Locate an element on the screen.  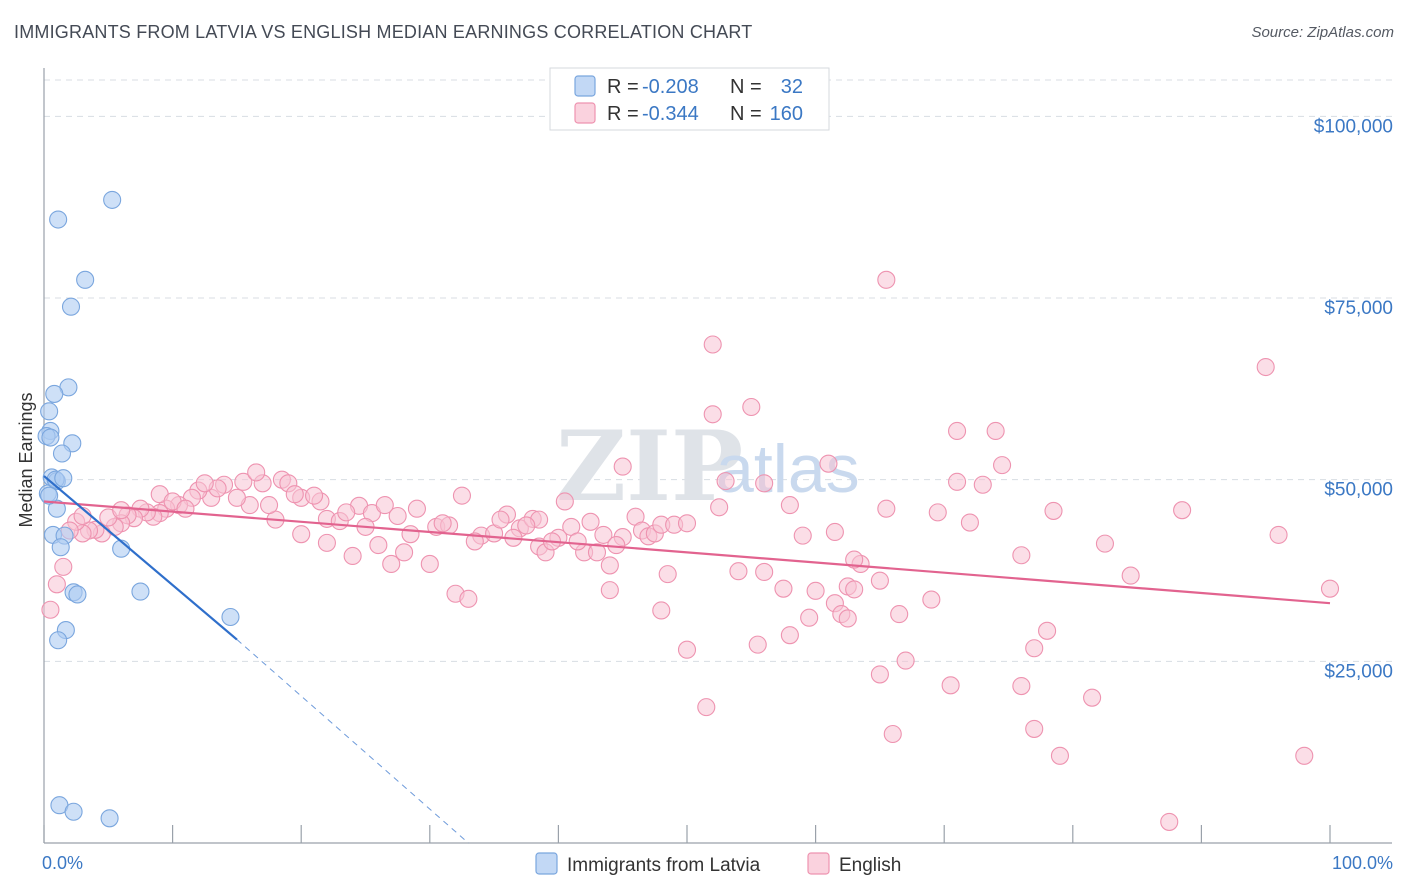
y-tick-labels: $25,000 $50,000 $75,000 $100,000 is located at coordinates (1353, 399).